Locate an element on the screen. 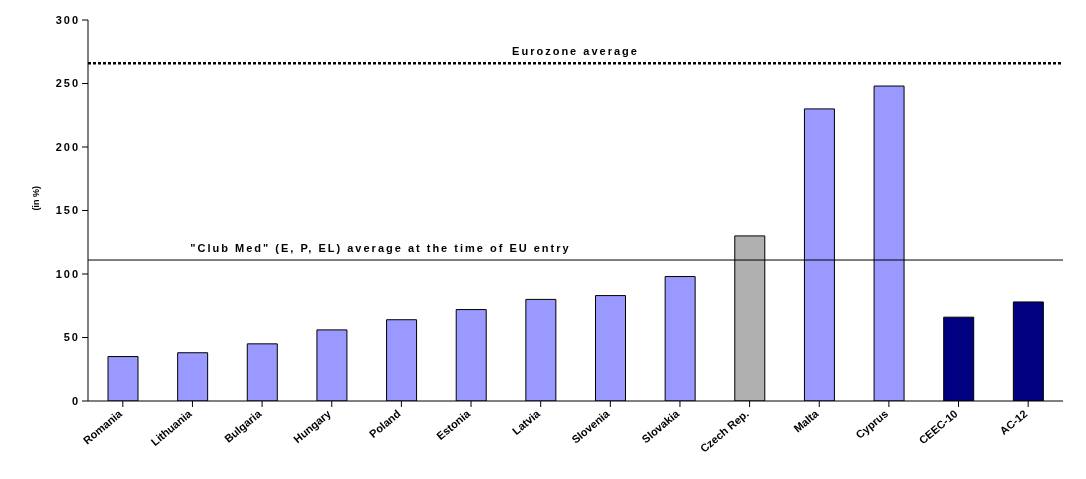 Image resolution: width=1086 pixels, height=479 pixels. y-tick-label: 250 is located at coordinates (67, 83).